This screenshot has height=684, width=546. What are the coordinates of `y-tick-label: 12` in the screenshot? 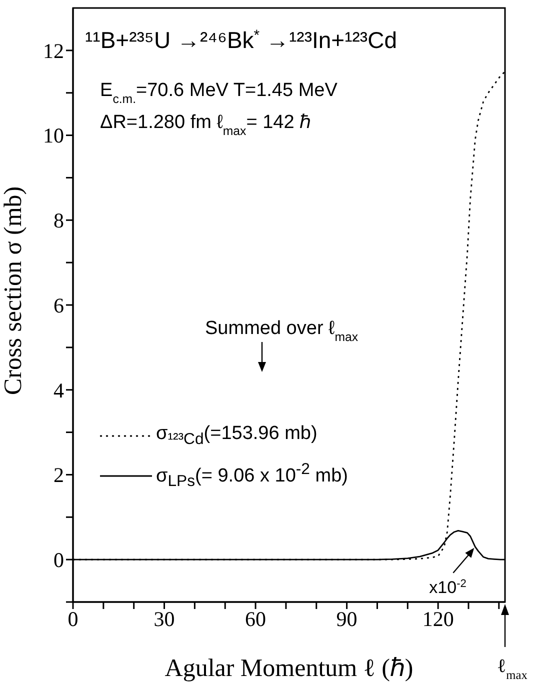 It's located at (53, 50).